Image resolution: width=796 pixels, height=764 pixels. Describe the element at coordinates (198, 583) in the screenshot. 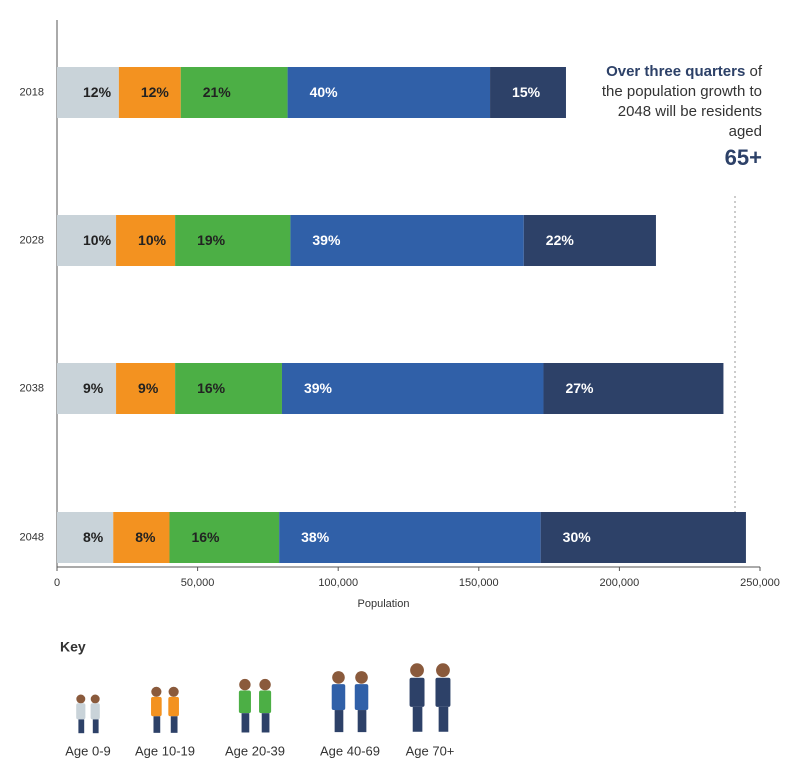

I see `x-tick-label: 50,000` at that location.